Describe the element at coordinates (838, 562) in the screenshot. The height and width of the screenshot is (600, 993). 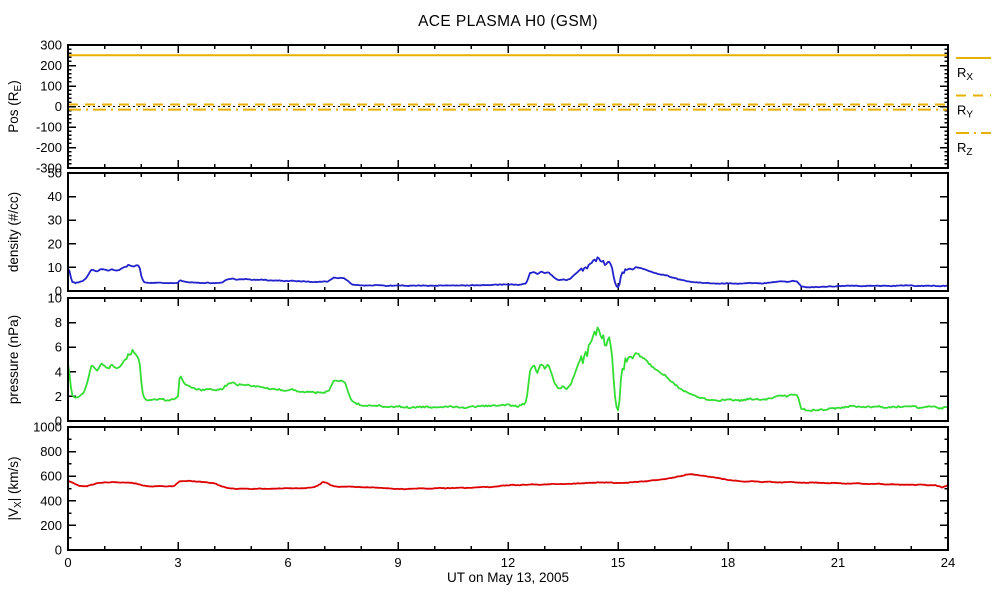
I see `x-tick-label: 21` at that location.